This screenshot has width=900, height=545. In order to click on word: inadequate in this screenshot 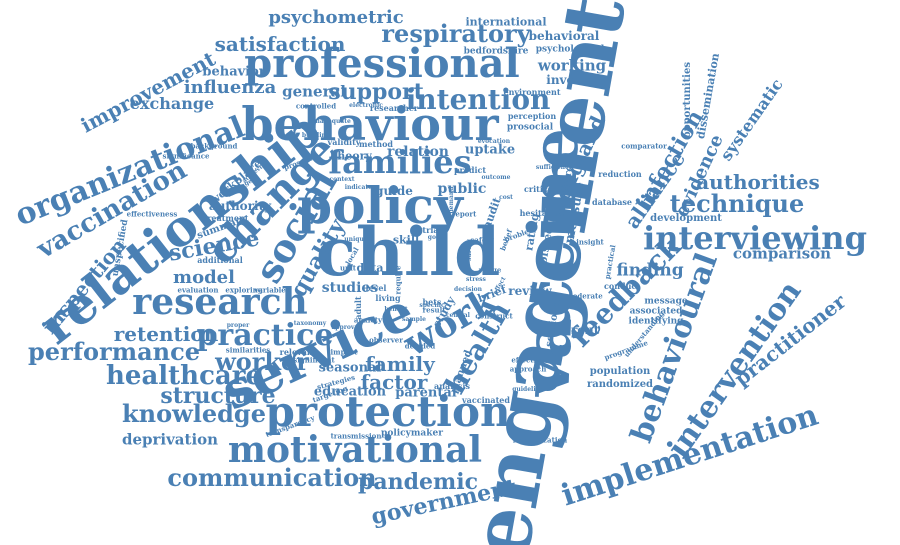, I will do `click(332, 121)`.